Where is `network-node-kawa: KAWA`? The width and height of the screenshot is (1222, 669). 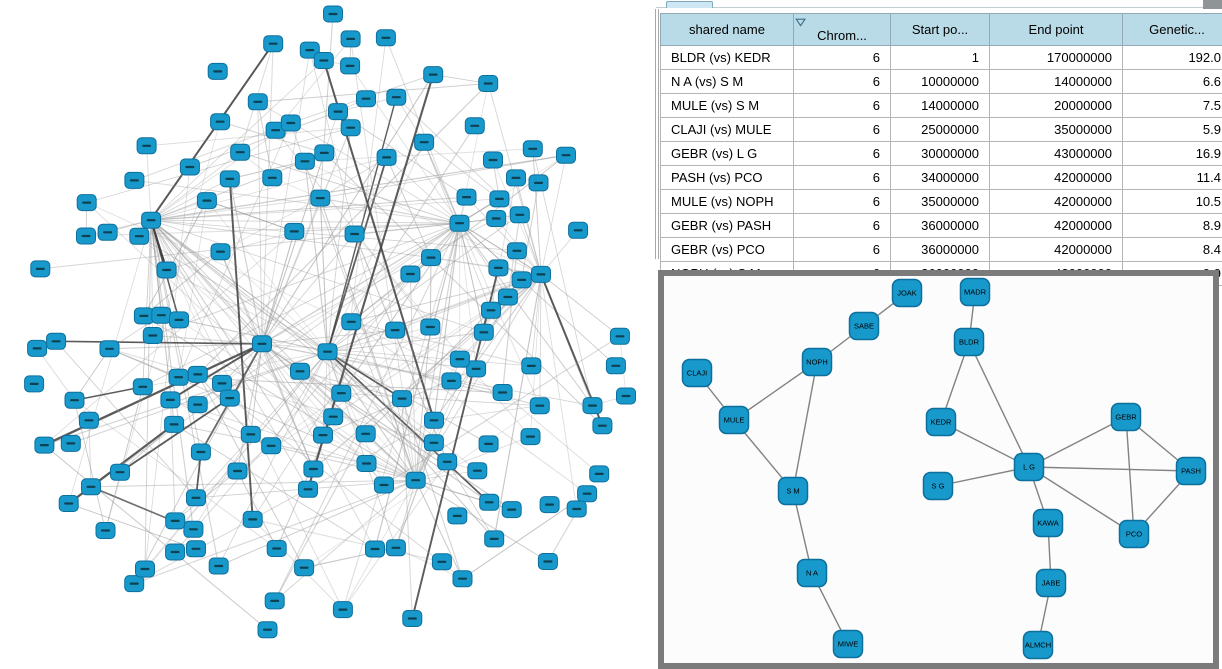 network-node-kawa: KAWA is located at coordinates (1048, 523).